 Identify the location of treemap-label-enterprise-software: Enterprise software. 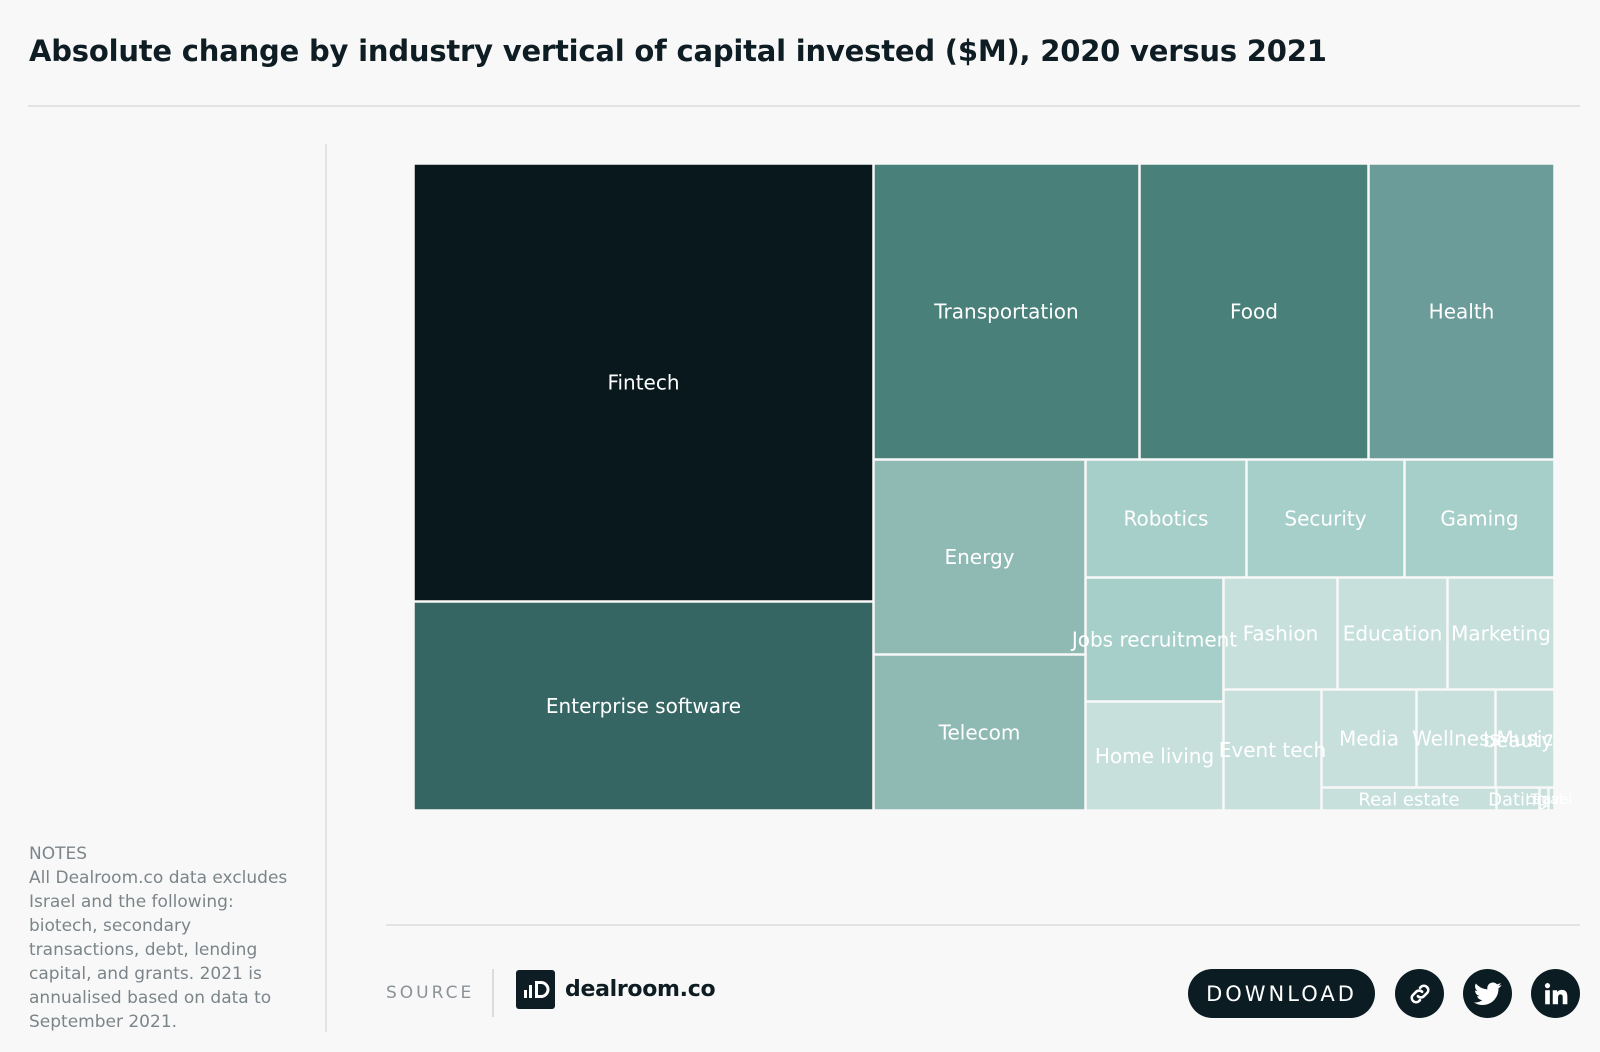
(643, 706).